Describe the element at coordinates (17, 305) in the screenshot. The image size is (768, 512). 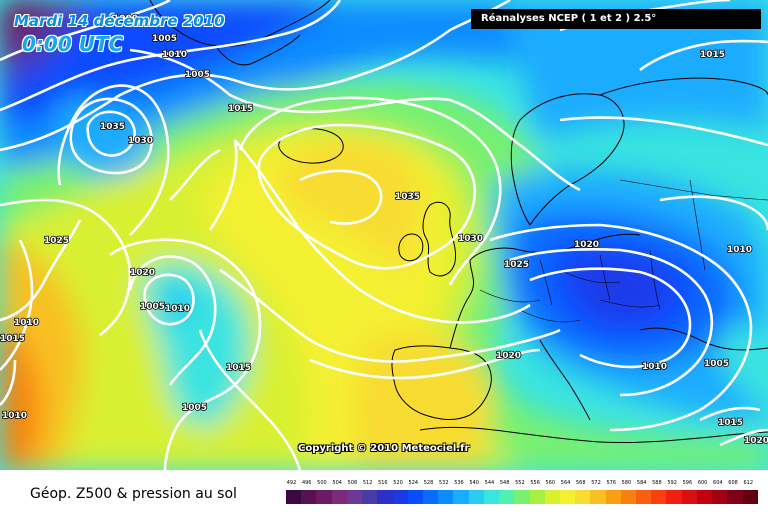
I see `isobar-1015-left` at that location.